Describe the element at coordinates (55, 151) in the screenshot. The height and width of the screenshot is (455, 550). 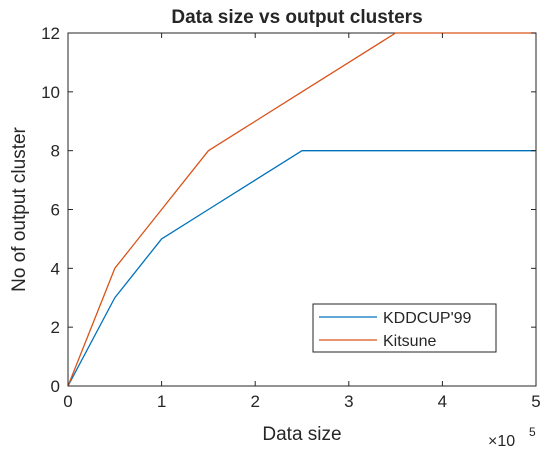
I see `y-tick-label: 8` at that location.